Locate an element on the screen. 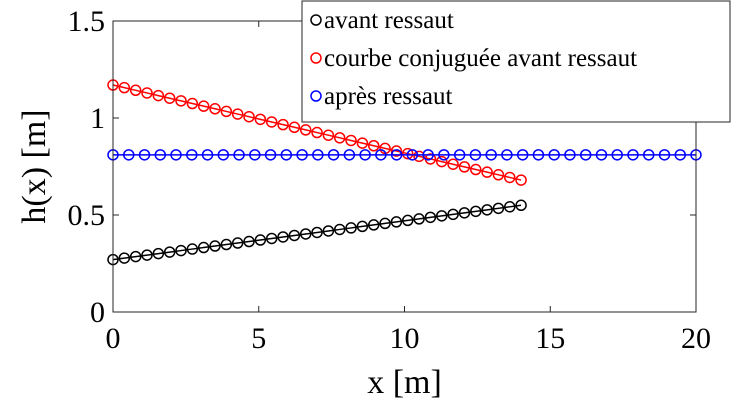 This screenshot has height=405, width=733. legend-label: après ressaut is located at coordinates (388, 96).